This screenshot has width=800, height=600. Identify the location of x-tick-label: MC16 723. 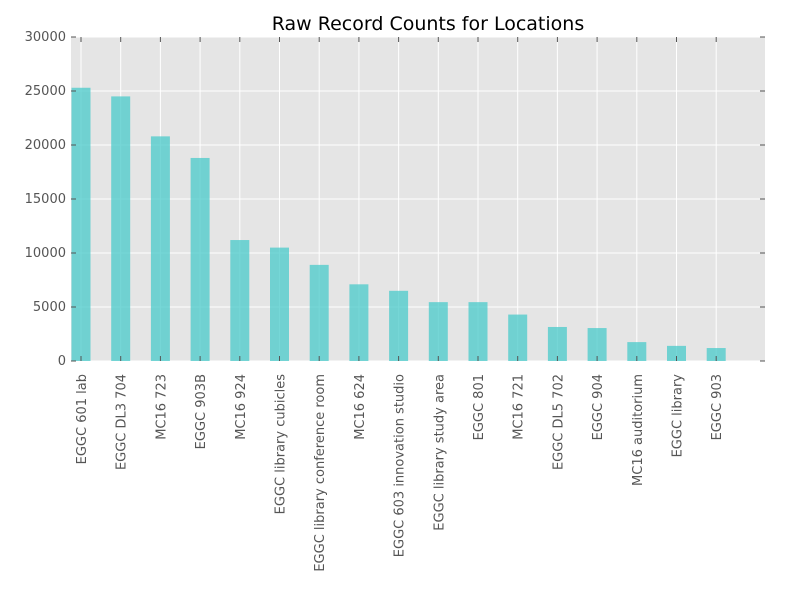
(161, 407).